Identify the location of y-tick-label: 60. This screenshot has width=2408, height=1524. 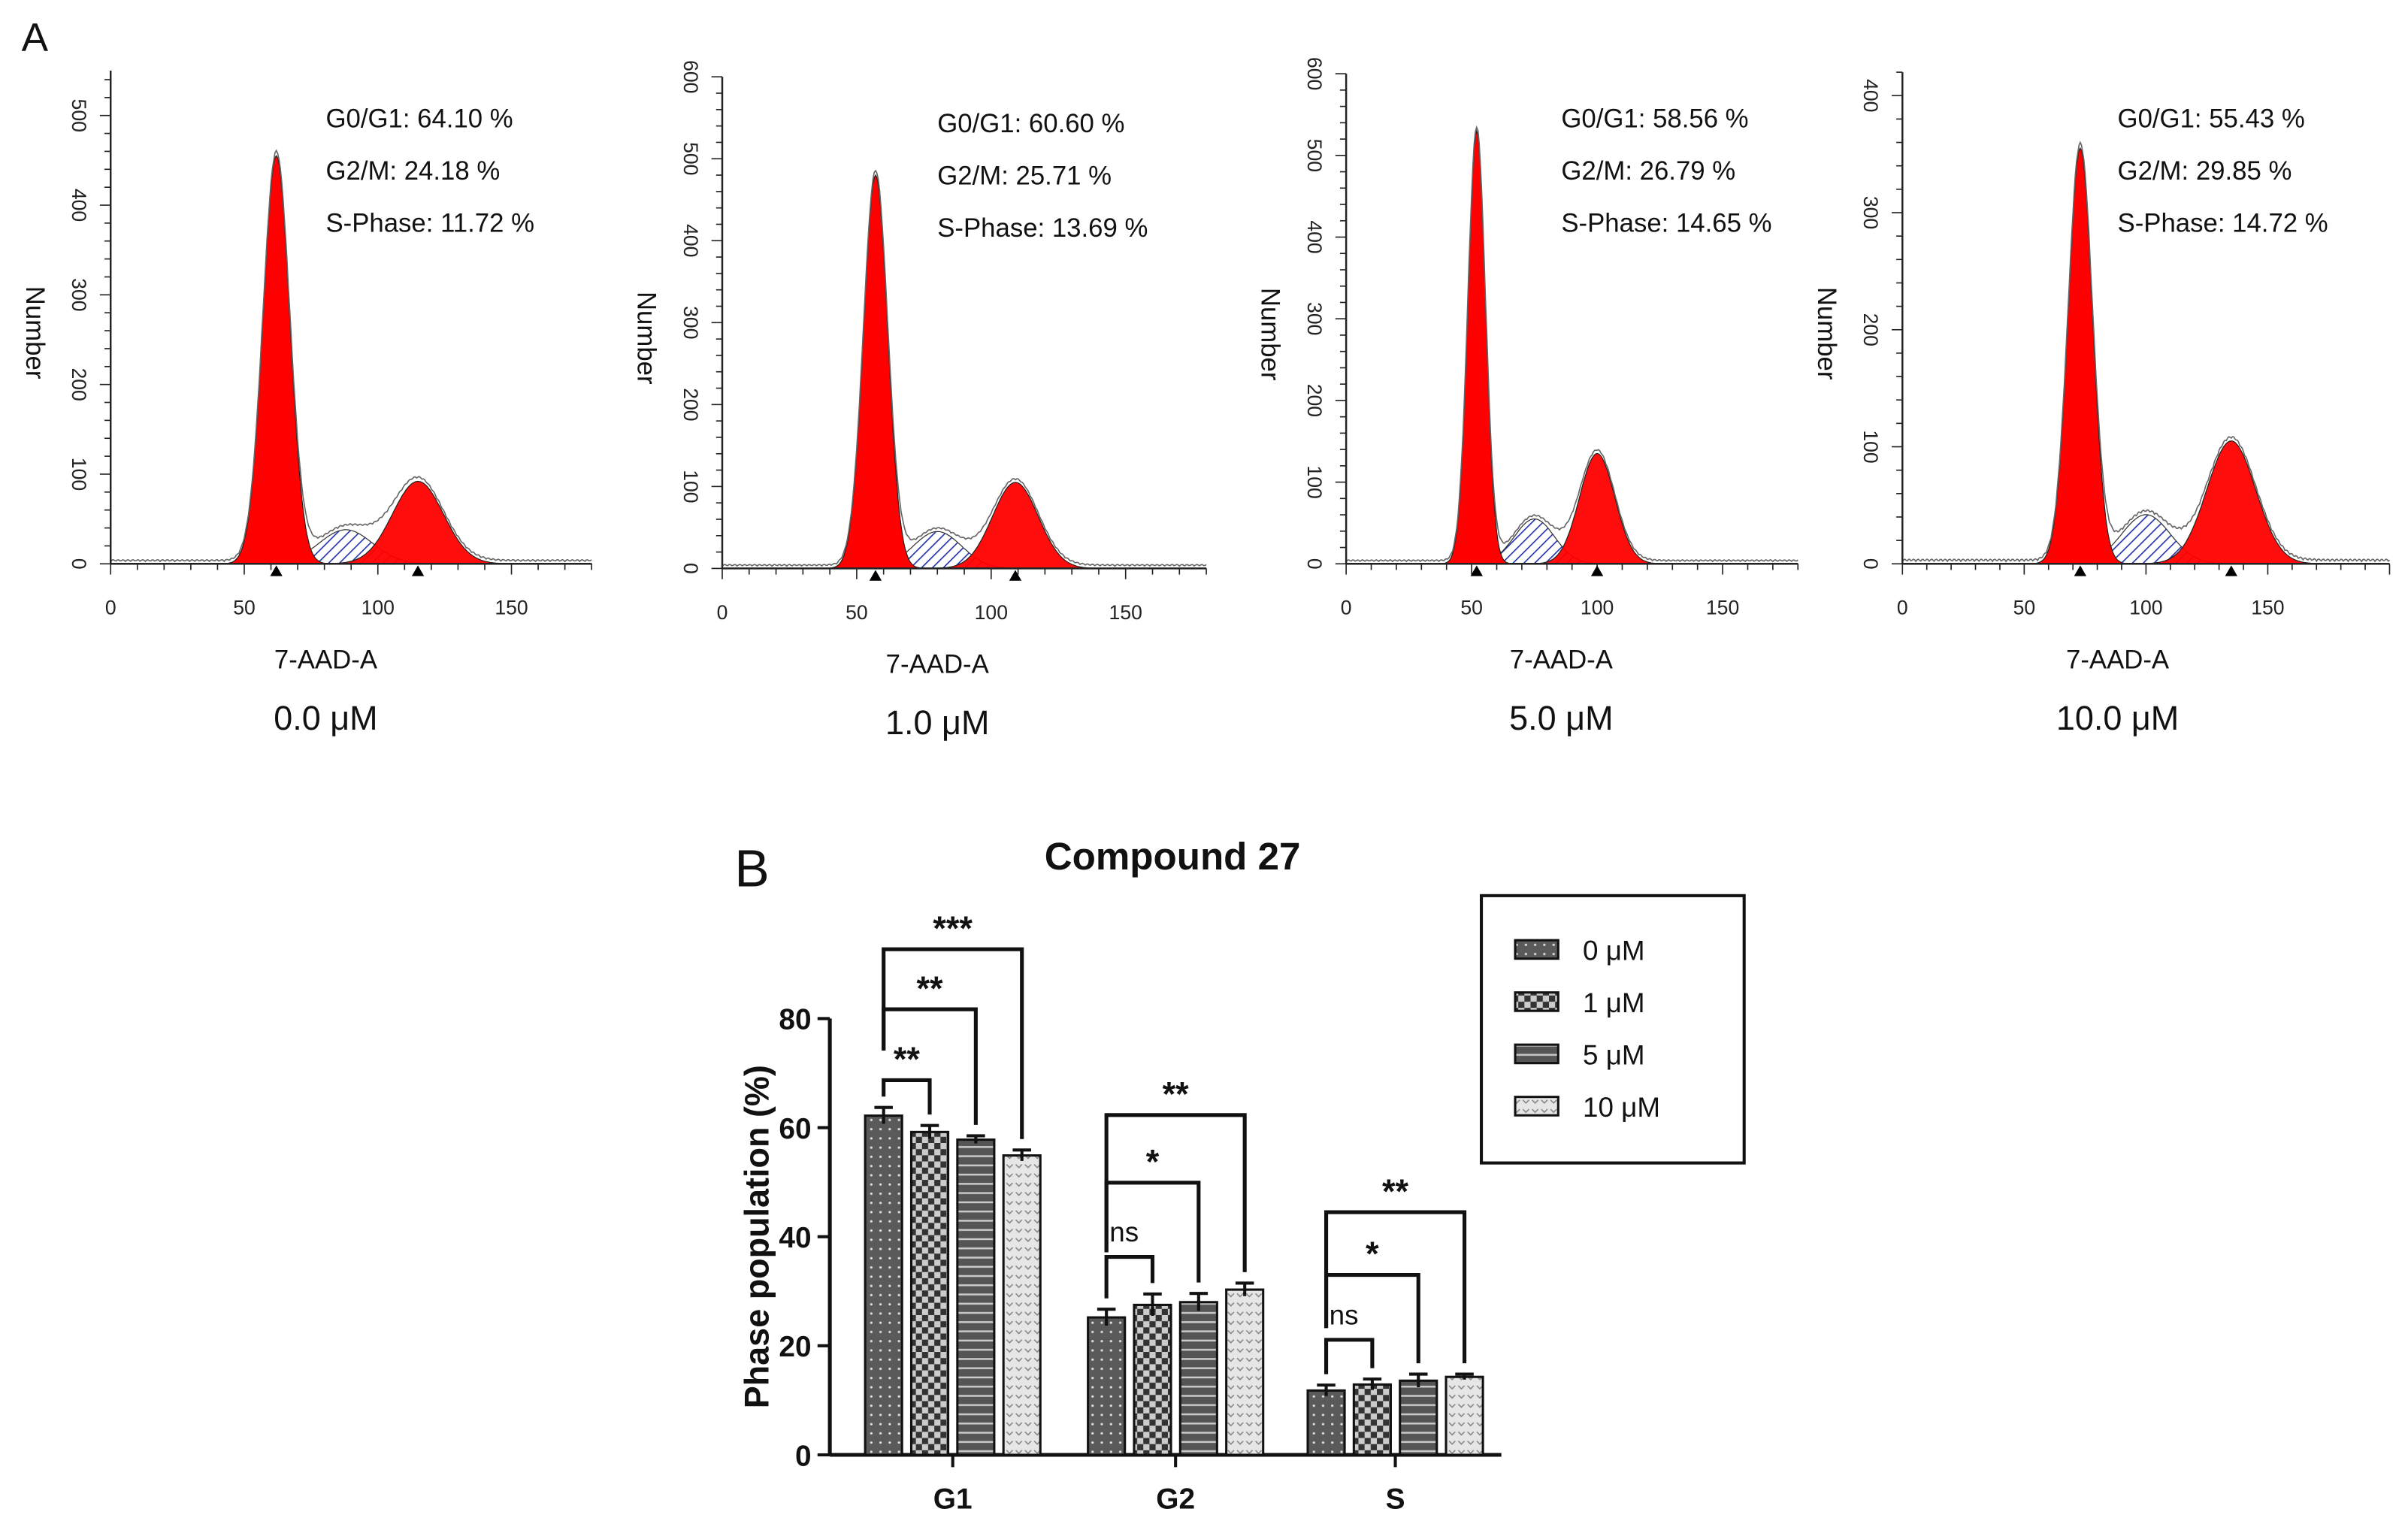
(795, 1129).